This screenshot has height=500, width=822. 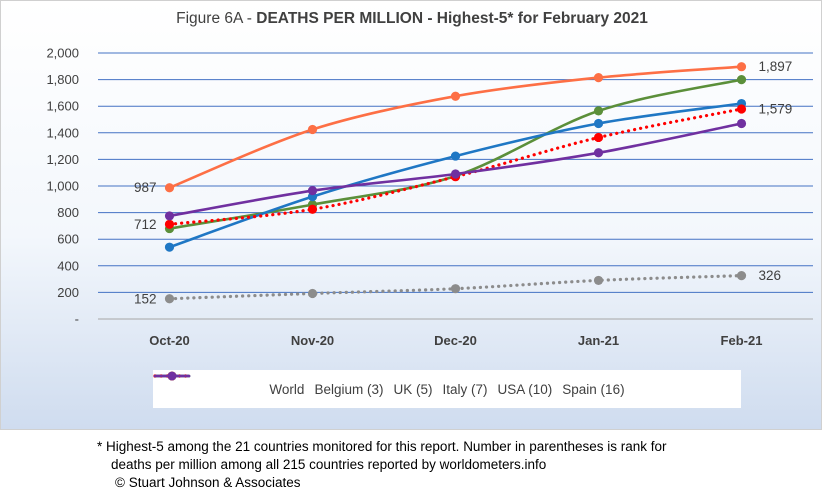 I want to click on chart-title-prefix: Figure 6A -, so click(x=216, y=18).